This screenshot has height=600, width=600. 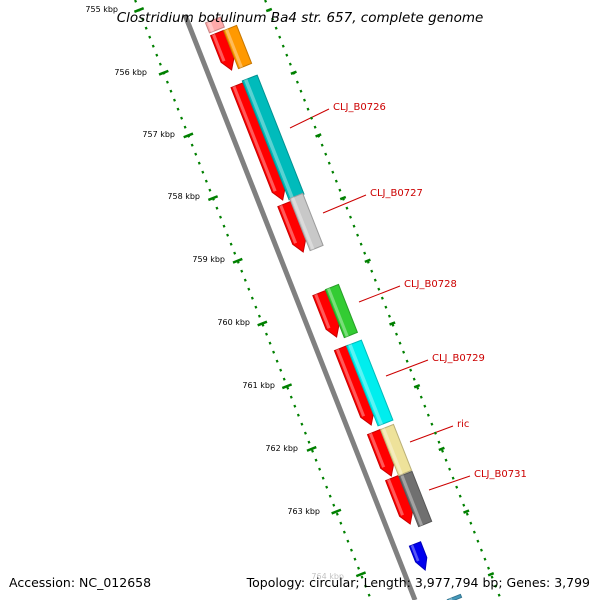 I want to click on gene-steel, so click(x=454, y=596).